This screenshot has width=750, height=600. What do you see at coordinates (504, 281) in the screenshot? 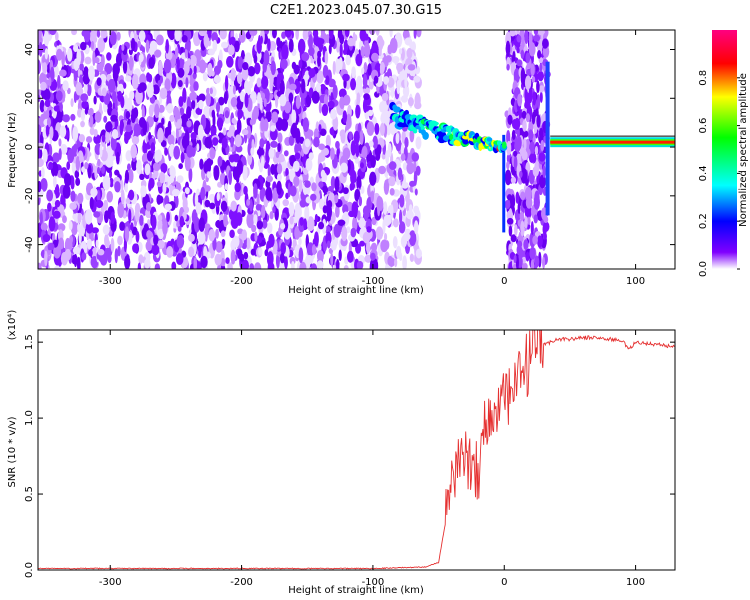
I see `x-tick-label: 0` at bounding box center [504, 281].